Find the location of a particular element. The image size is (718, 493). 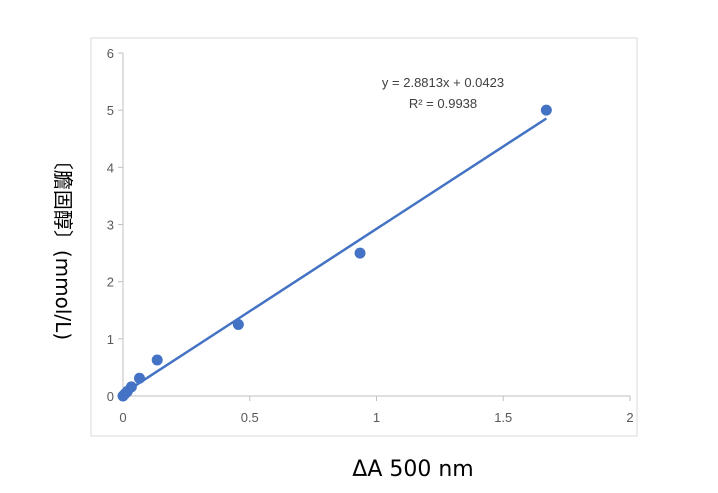

y-tick-label: 4 is located at coordinates (110, 167).